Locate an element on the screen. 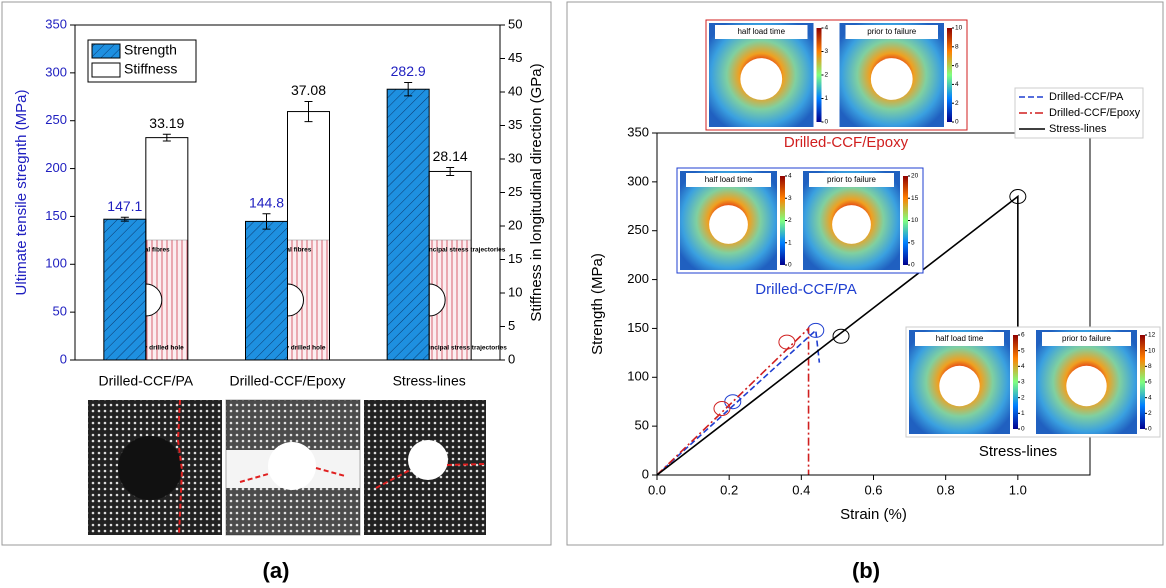 This screenshot has width=1166, height=588. y2-tick-label: 0 is located at coordinates (511, 358).